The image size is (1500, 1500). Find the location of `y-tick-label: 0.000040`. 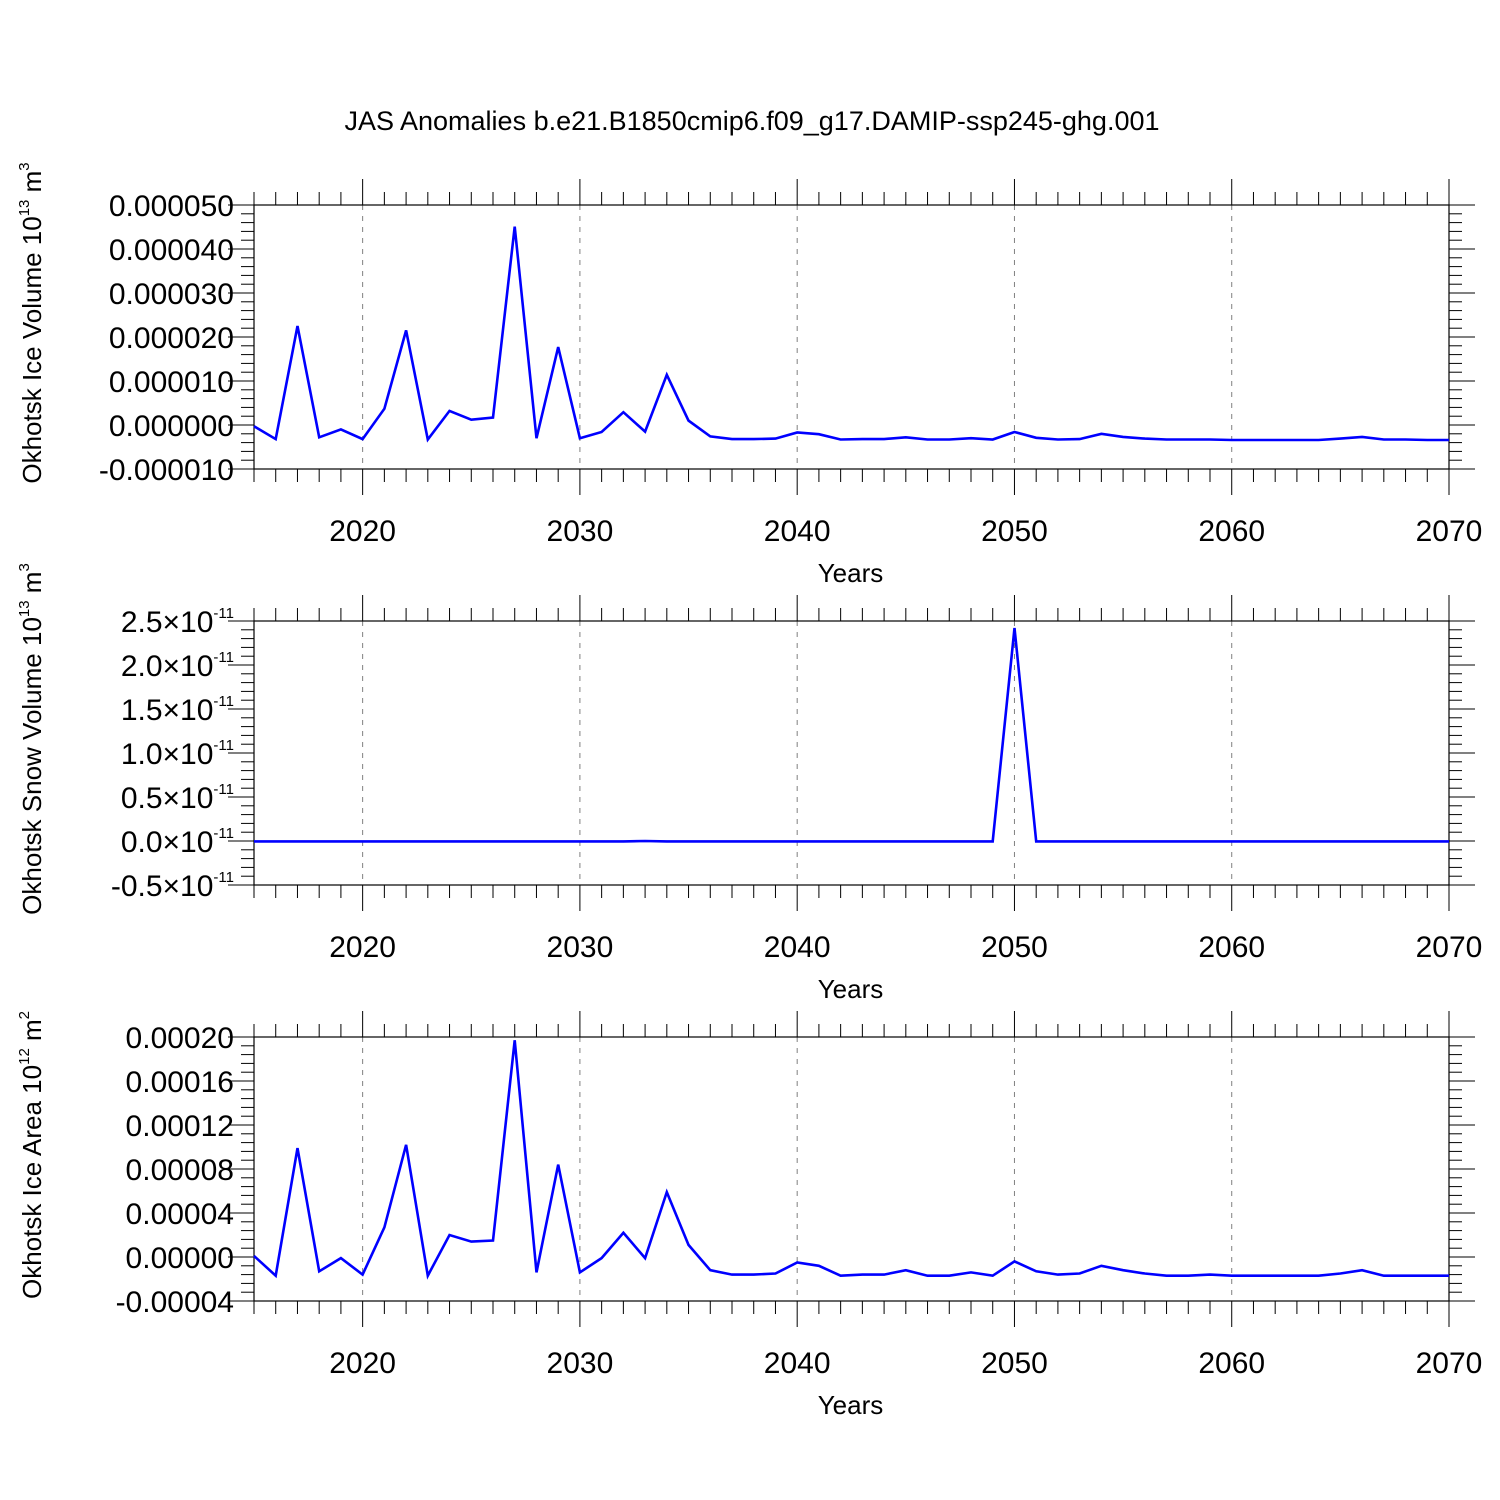

y-tick-label: 0.000040 is located at coordinates (171, 250).